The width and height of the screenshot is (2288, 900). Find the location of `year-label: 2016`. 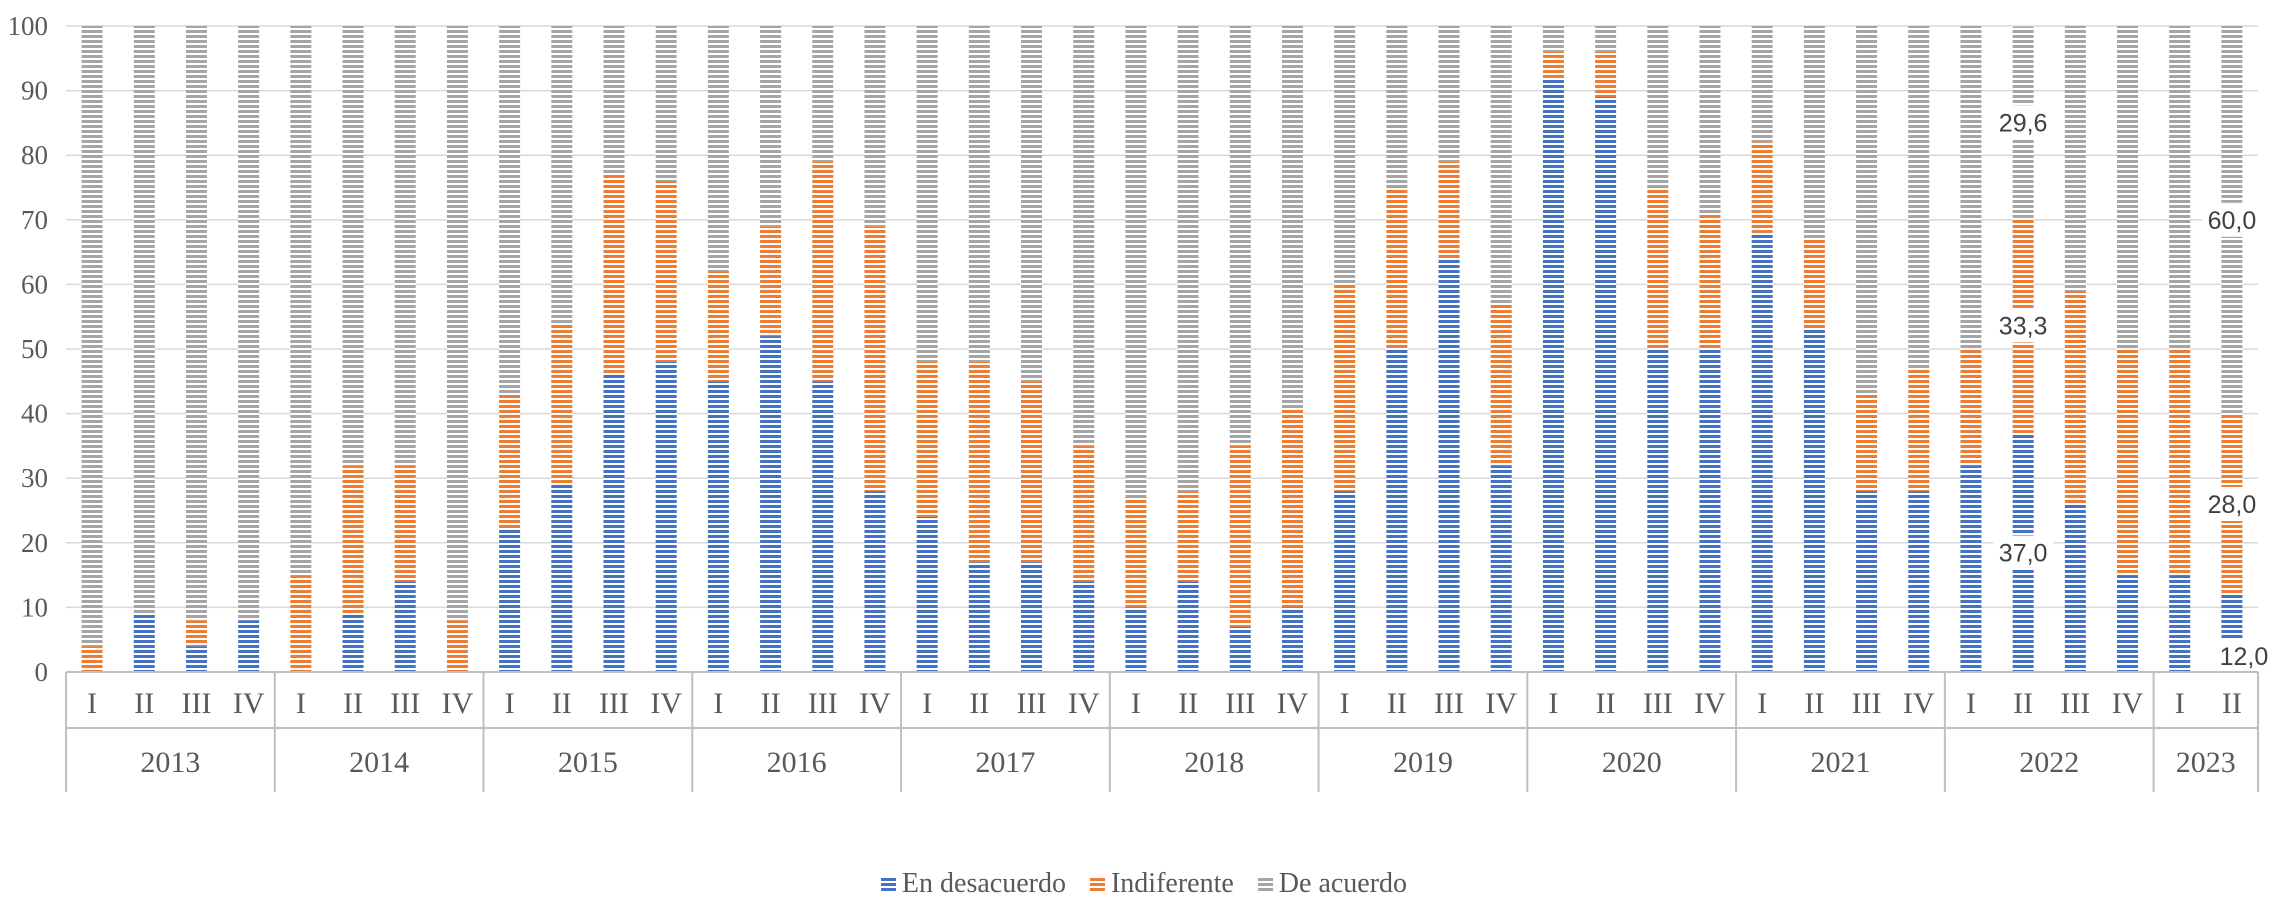

year-label: 2016 is located at coordinates (797, 762).